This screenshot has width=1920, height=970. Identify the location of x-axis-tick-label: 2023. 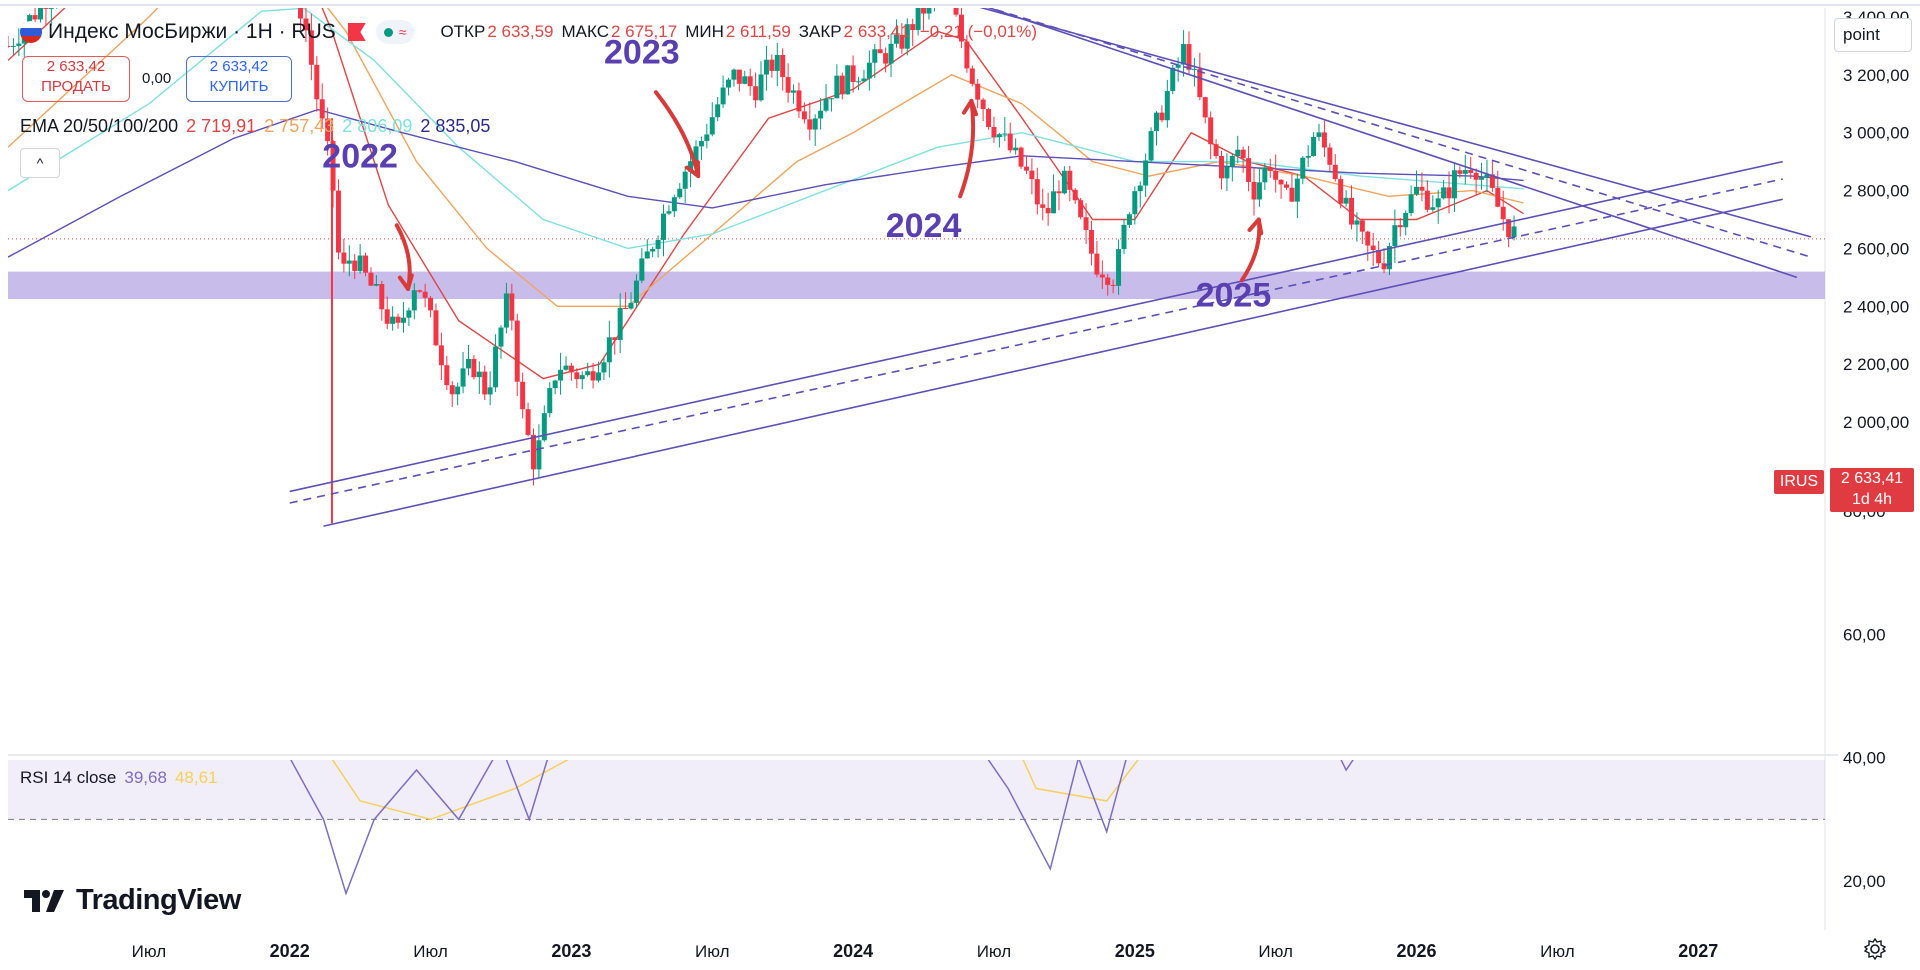
(571, 951).